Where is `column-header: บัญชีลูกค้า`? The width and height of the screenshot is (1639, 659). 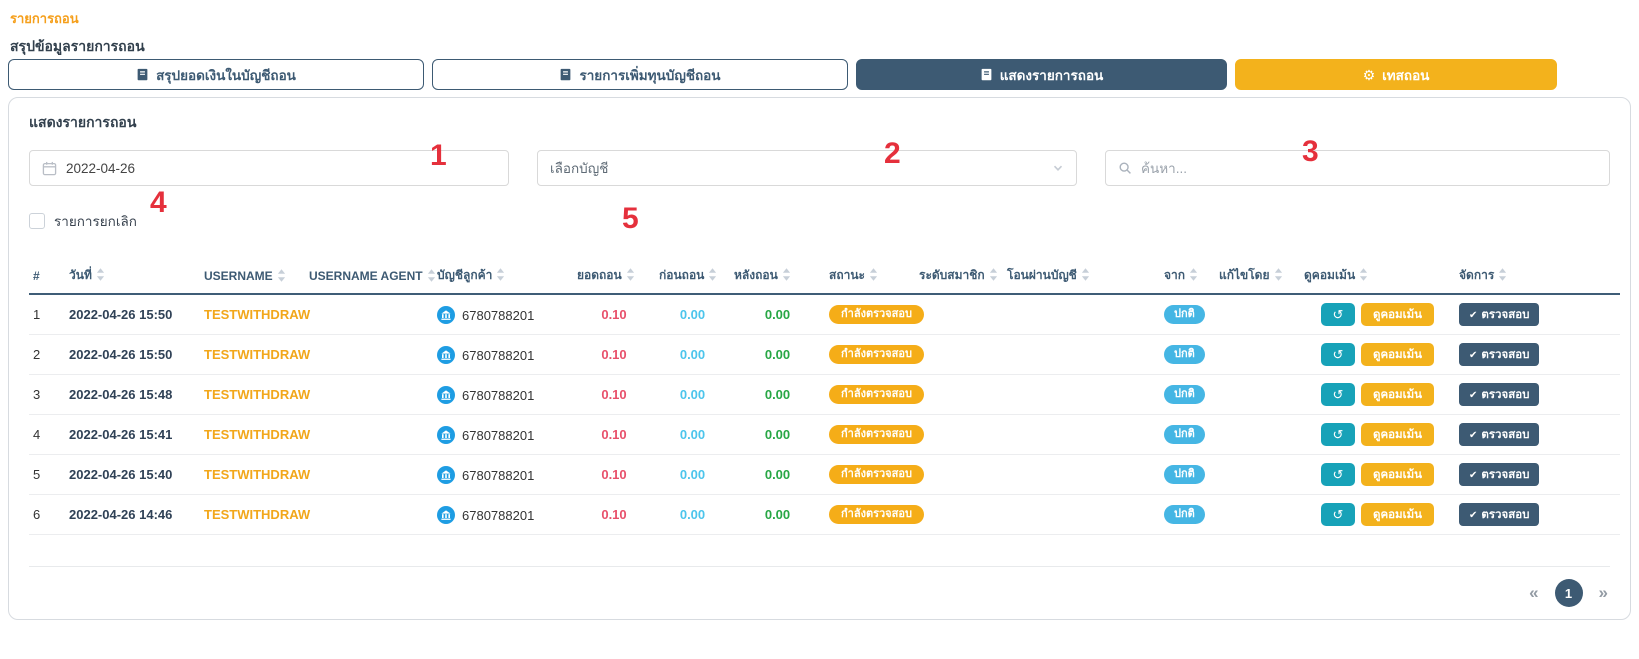 column-header: บัญชีลูกค้า is located at coordinates (503, 276).